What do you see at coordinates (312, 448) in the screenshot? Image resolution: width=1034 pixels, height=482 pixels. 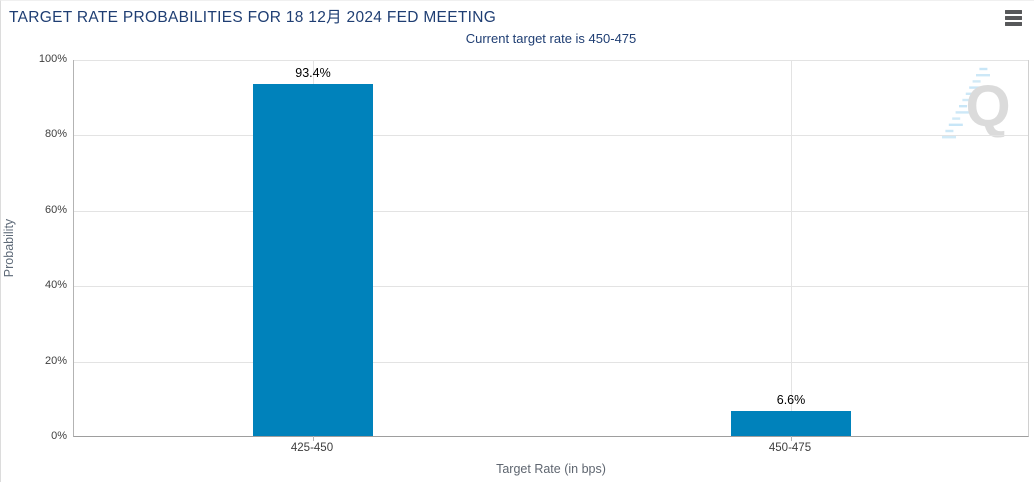 I see `x-tick-label: 425-450` at bounding box center [312, 448].